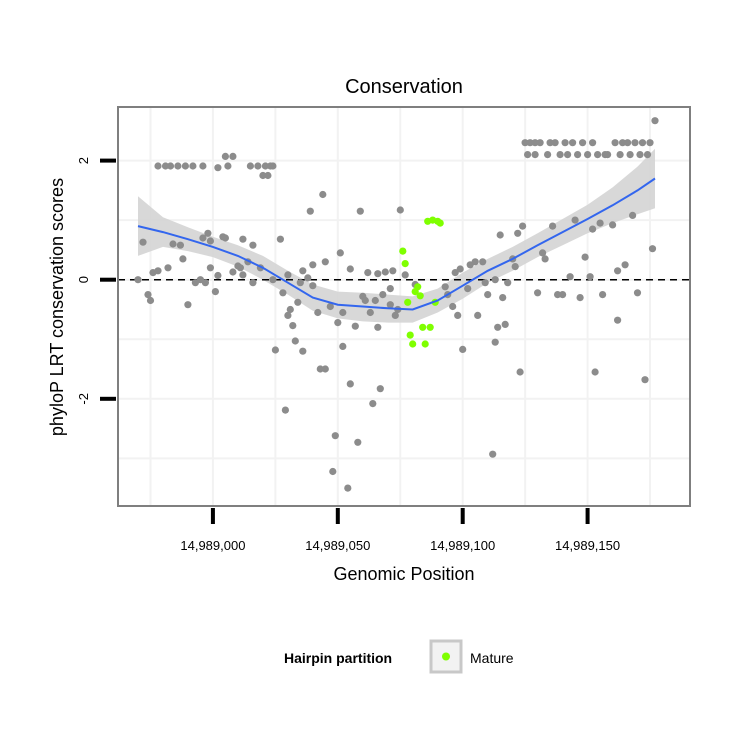 The height and width of the screenshot is (750, 750). What do you see at coordinates (83, 399) in the screenshot?
I see `y-tick-label: -2` at bounding box center [83, 399].